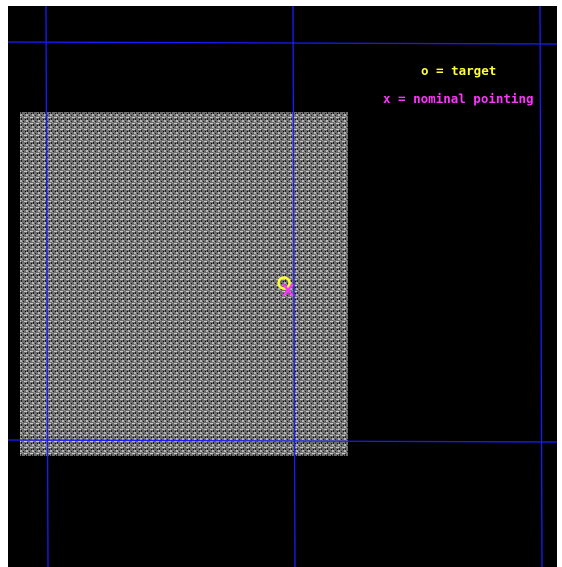 The width and height of the screenshot is (562, 567). Describe the element at coordinates (458, 98) in the screenshot. I see `legend-nominal-label: x = nominal pointing` at that location.